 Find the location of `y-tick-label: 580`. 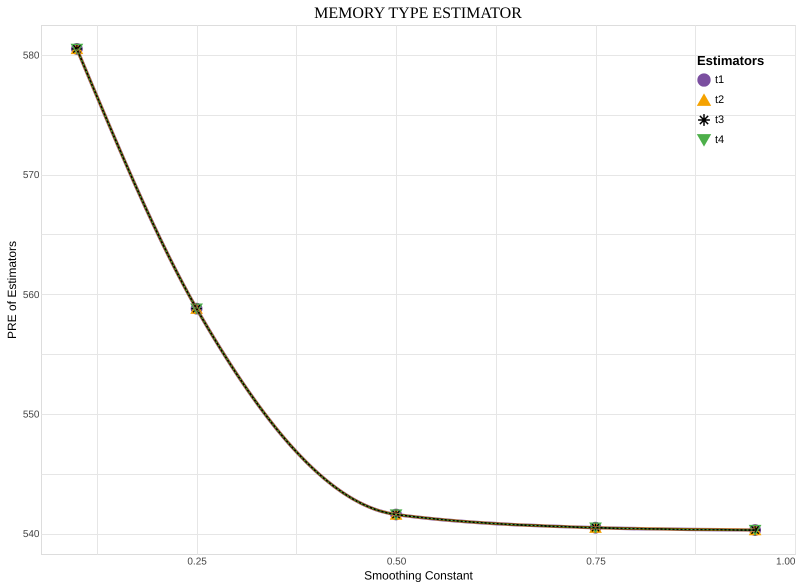

y-tick-label: 580 is located at coordinates (31, 56).